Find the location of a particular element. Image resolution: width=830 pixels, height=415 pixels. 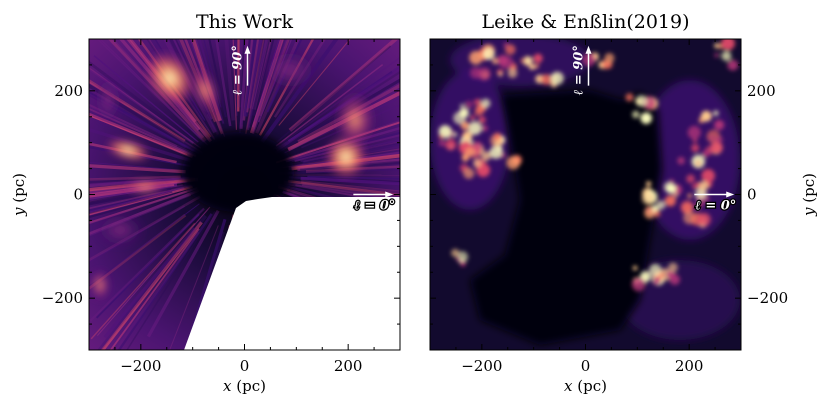

x-tick-label: 0 is located at coordinates (245, 366).